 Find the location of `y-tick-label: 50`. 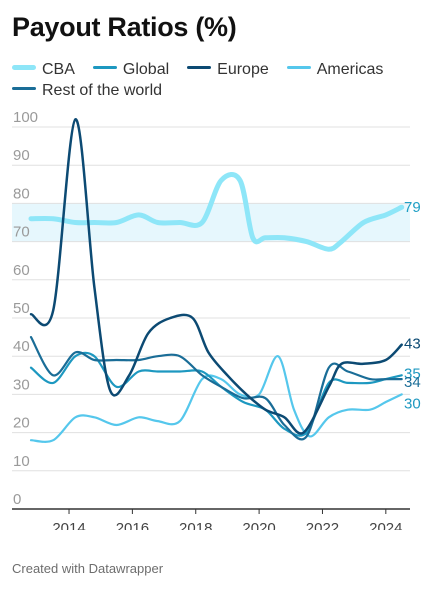

y-tick-label: 50 is located at coordinates (21, 308).